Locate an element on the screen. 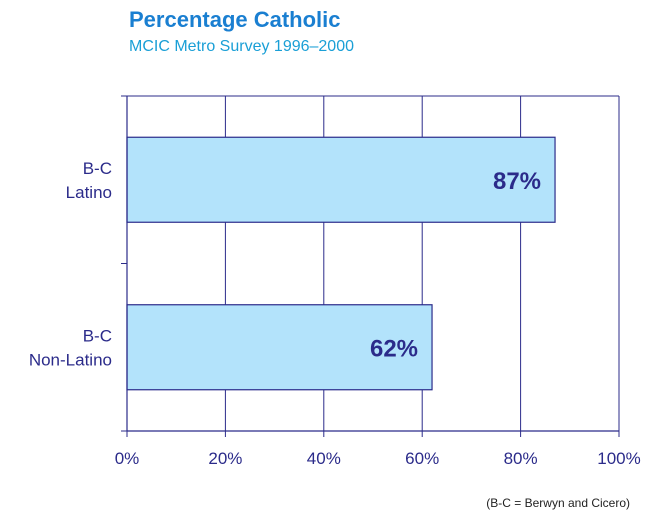 This screenshot has height=514, width=657. category-label-0-line-0: B-C is located at coordinates (97, 168).